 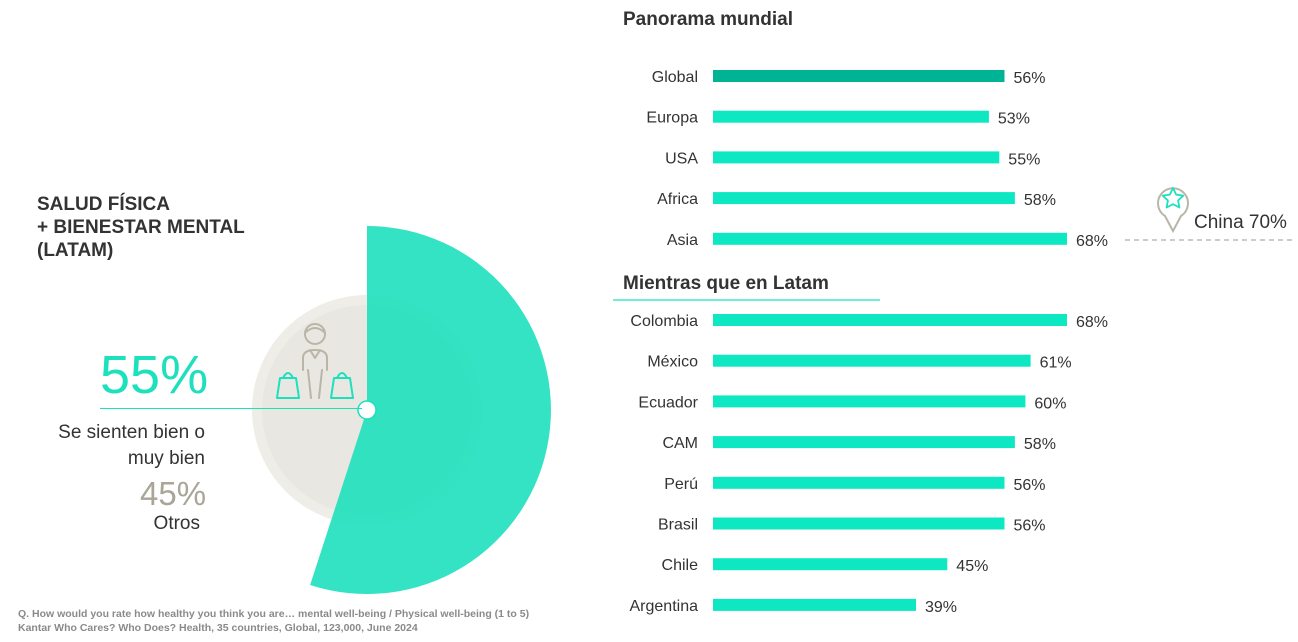 I want to click on latam-category-label: México, so click(x=672, y=362).